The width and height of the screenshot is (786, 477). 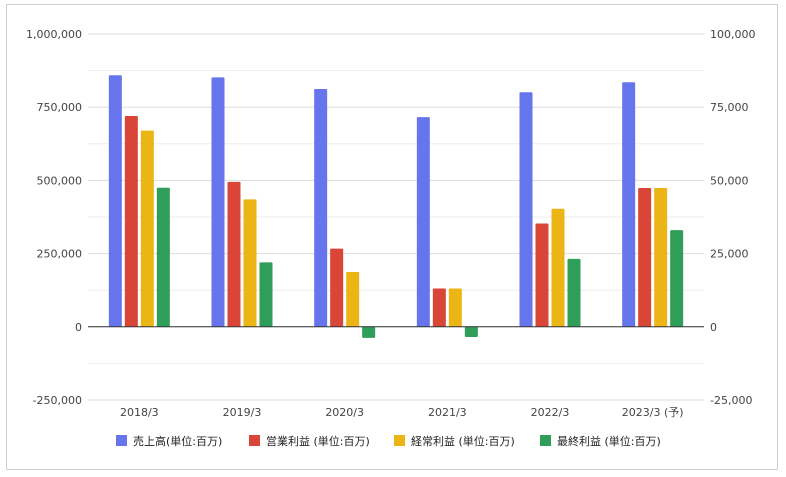 What do you see at coordinates (57, 400) in the screenshot?
I see `left-axis-tick-label: -250,000` at bounding box center [57, 400].